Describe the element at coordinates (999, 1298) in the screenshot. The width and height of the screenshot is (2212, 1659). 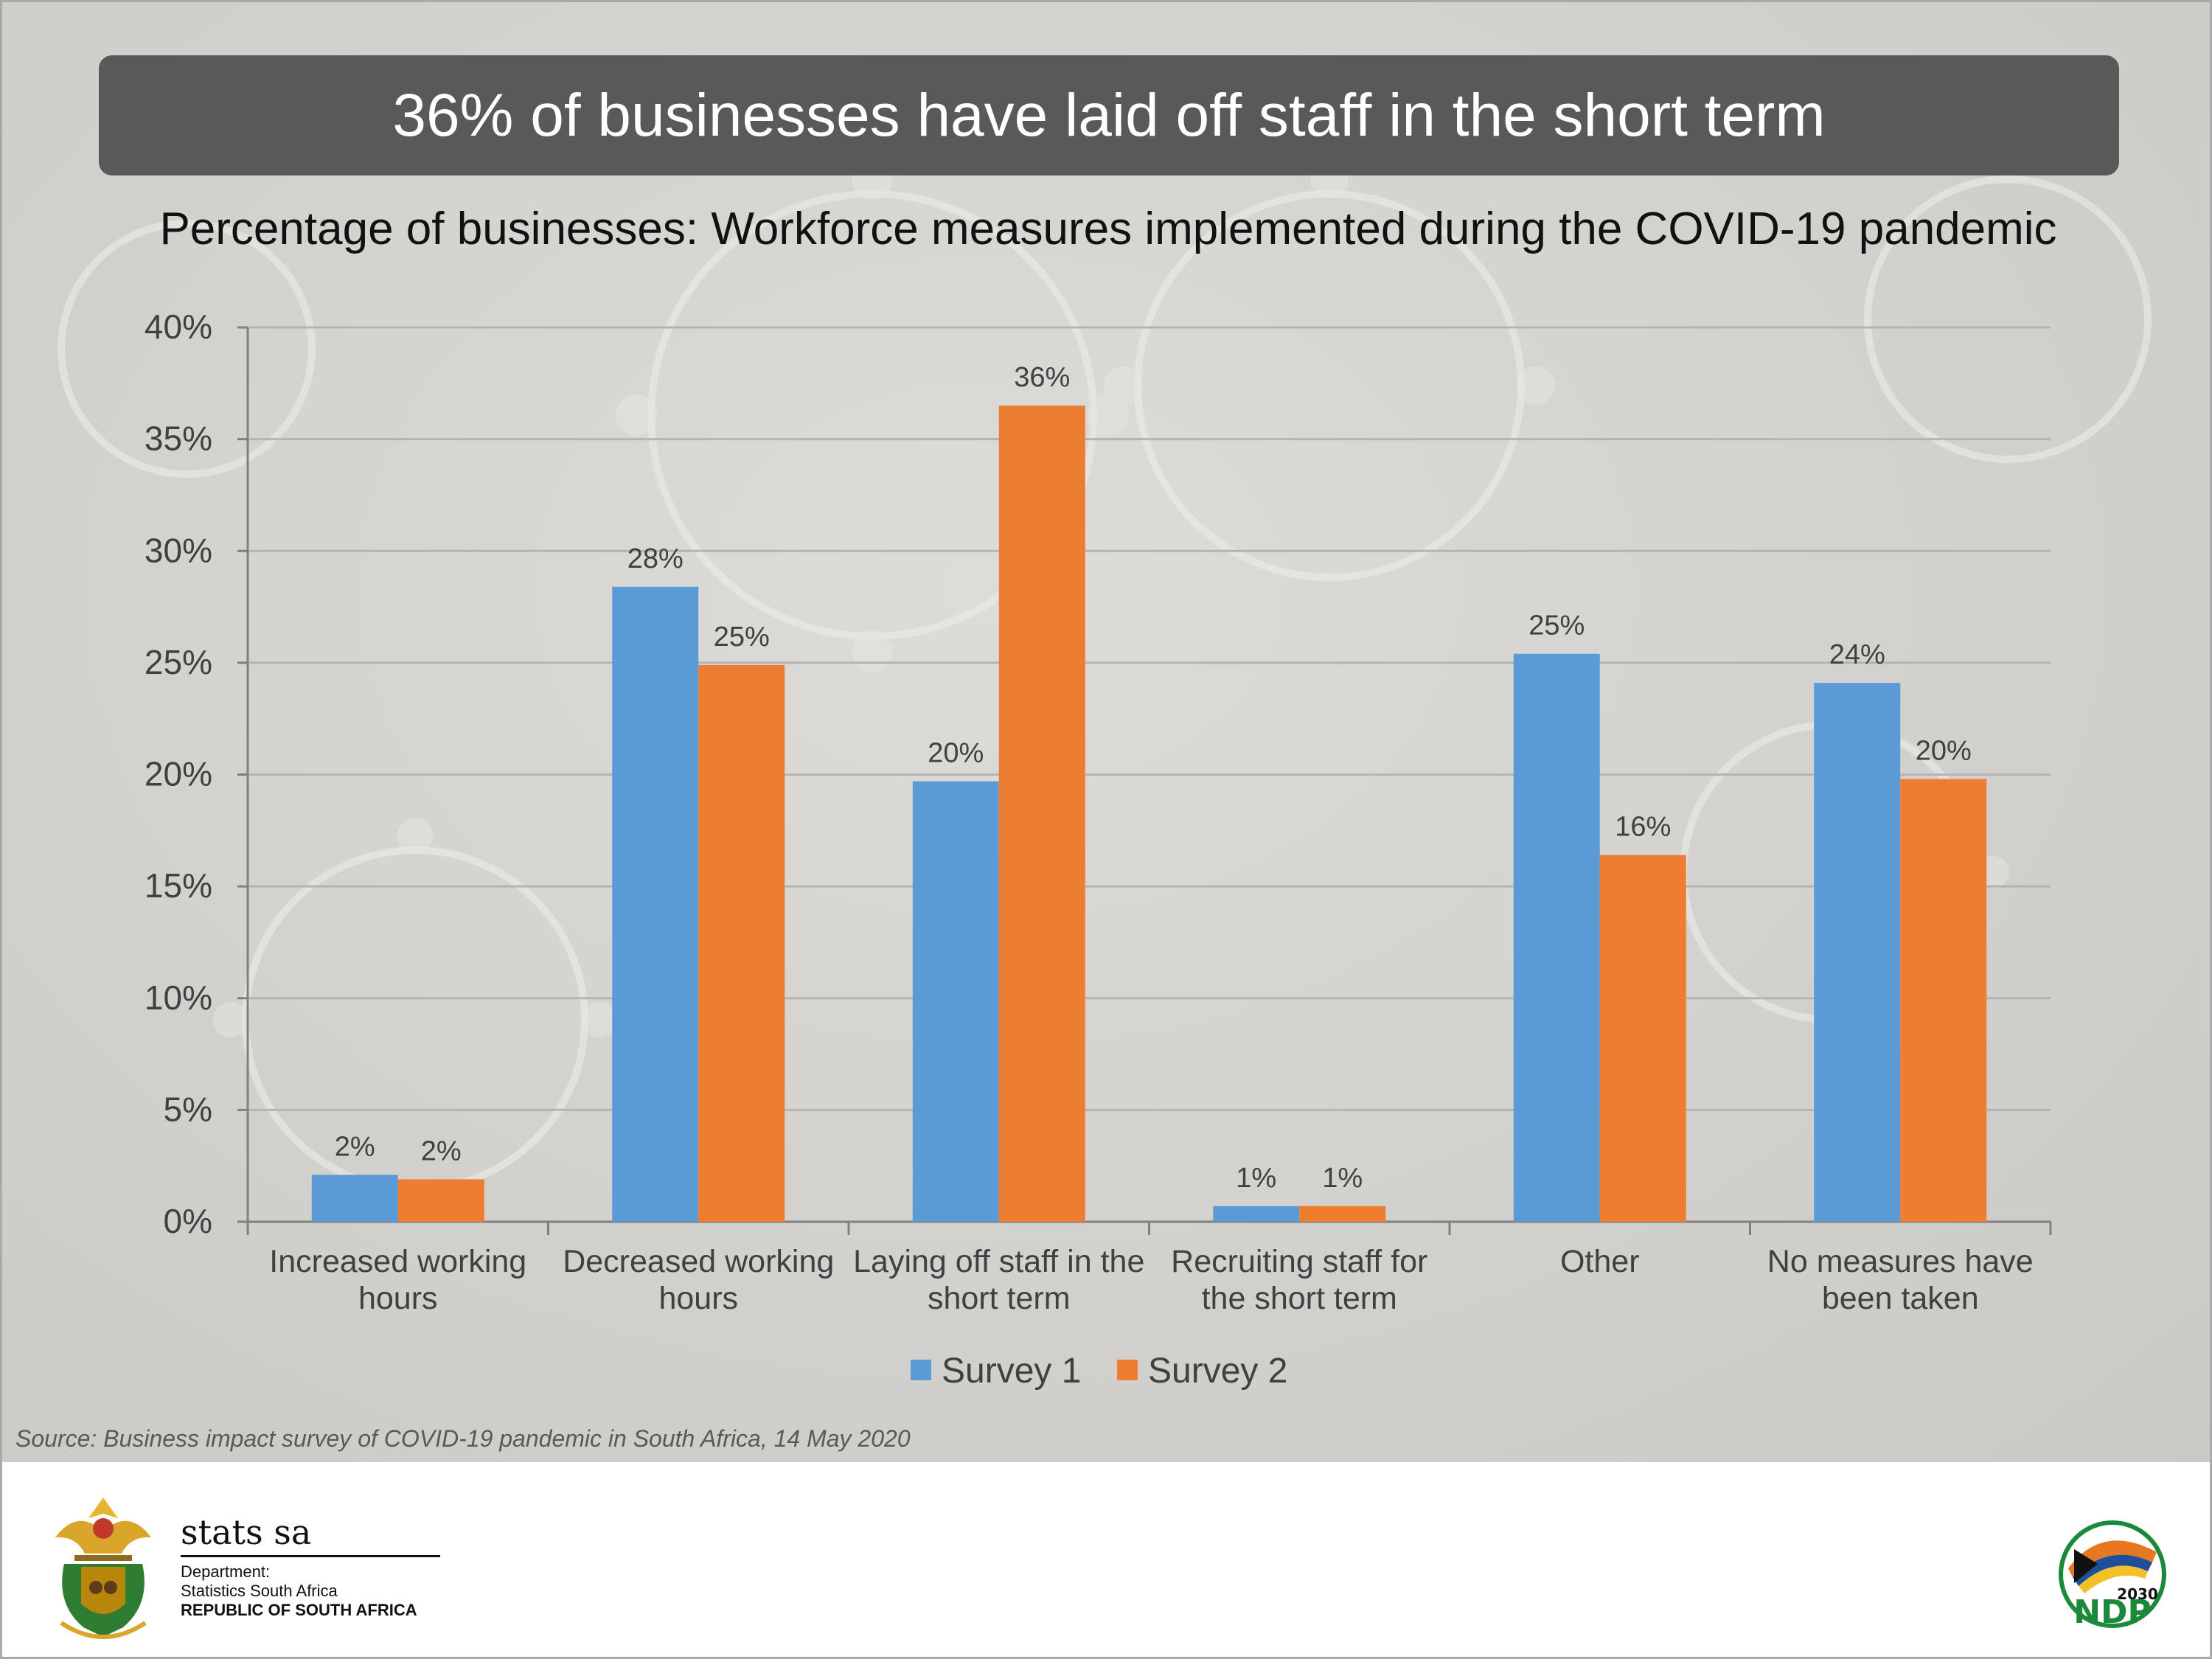
I see `x-tick-label: short term` at that location.